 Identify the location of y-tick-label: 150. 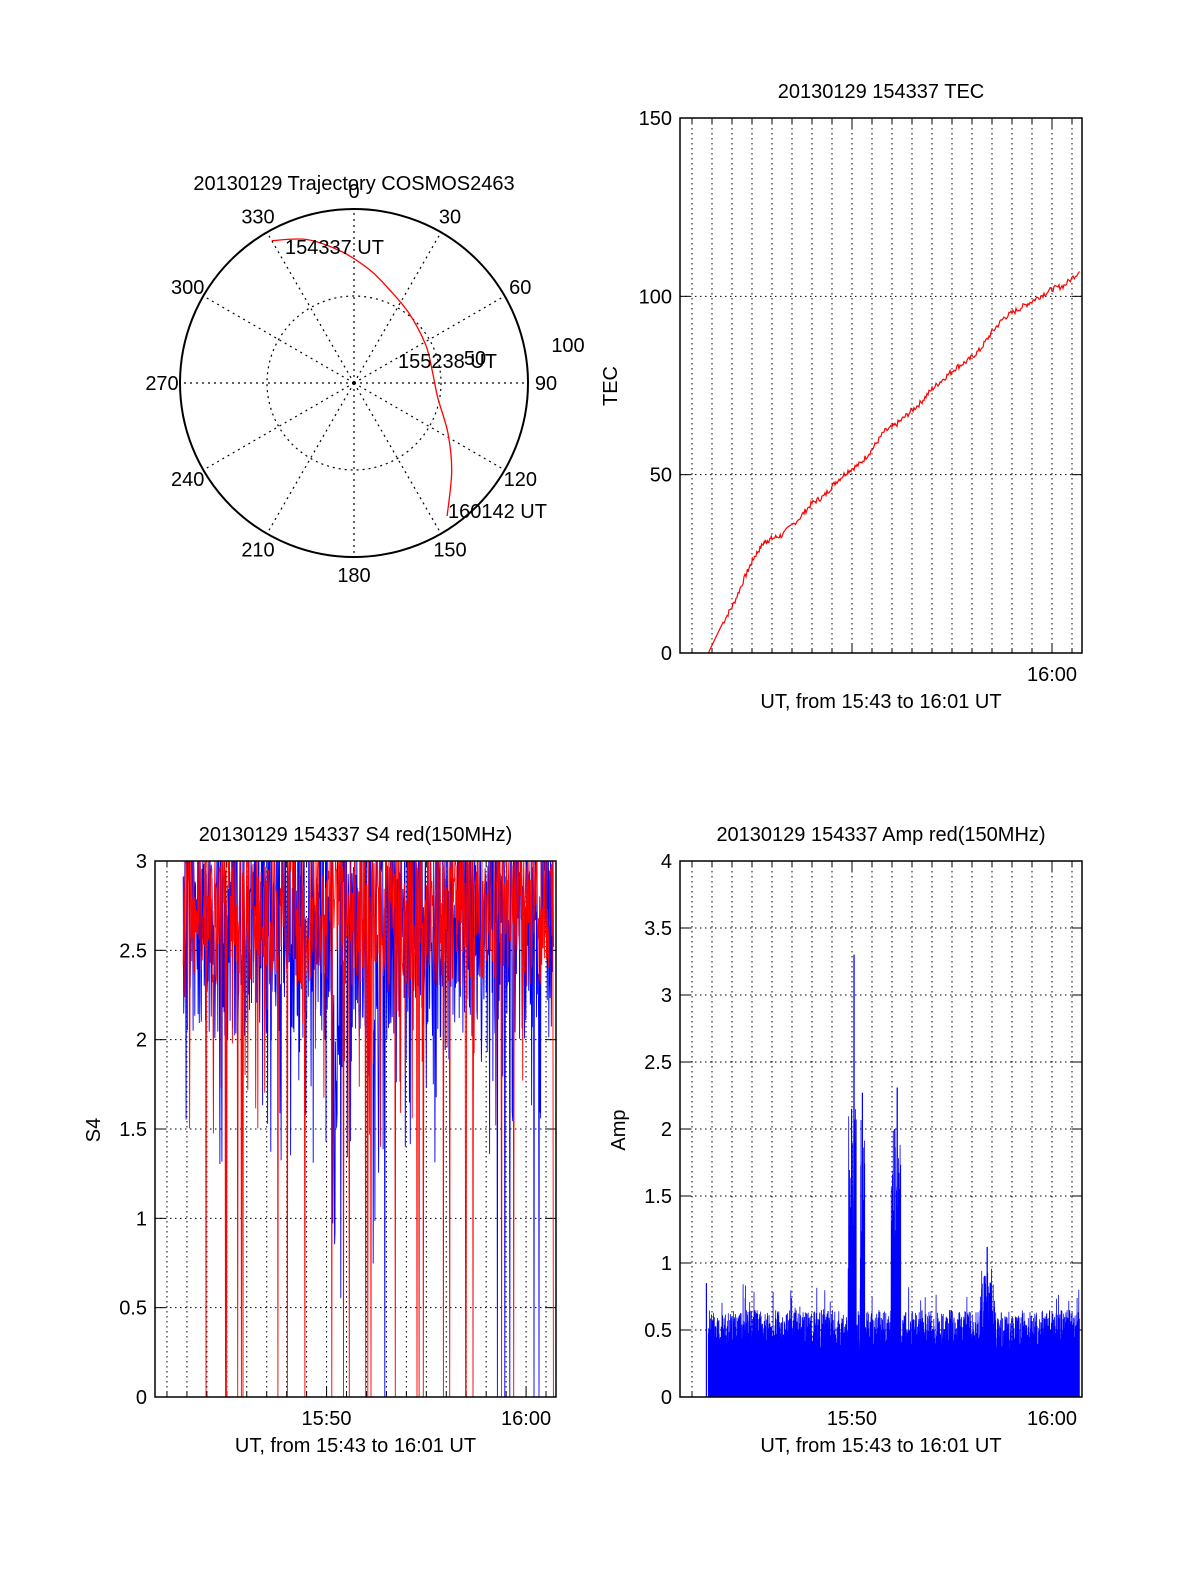
(655, 119).